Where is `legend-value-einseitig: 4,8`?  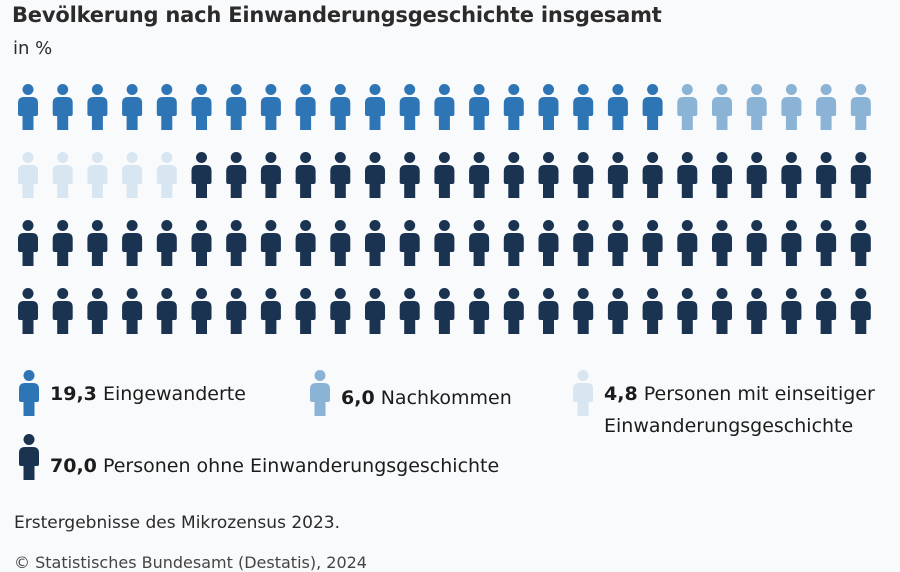
legend-value-einseitig: 4,8 is located at coordinates (621, 394).